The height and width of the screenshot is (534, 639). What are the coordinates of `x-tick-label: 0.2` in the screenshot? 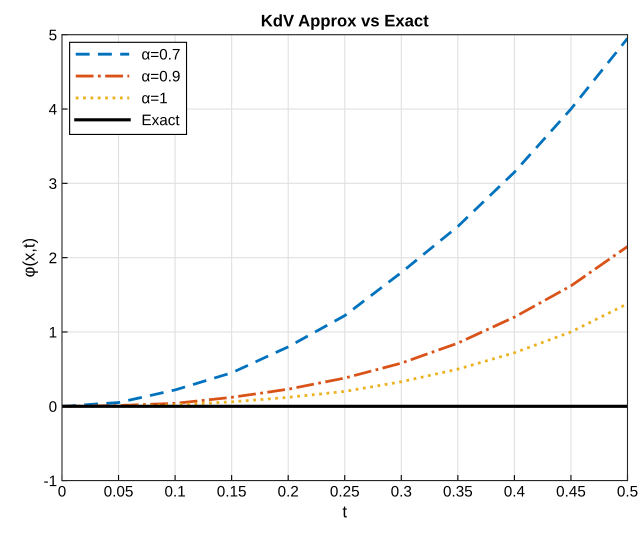 It's located at (288, 491).